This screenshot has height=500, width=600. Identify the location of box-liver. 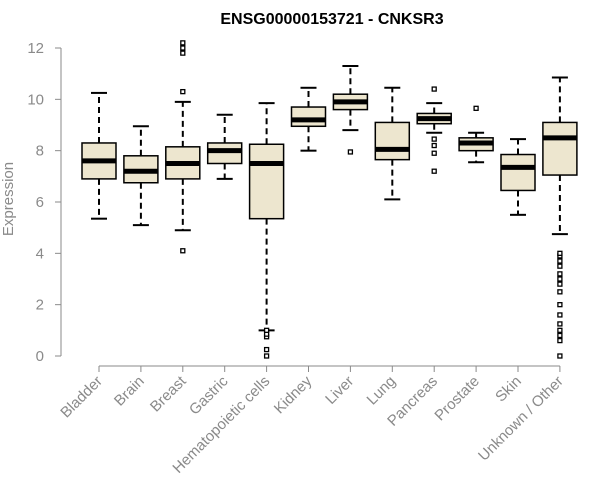
(350, 109).